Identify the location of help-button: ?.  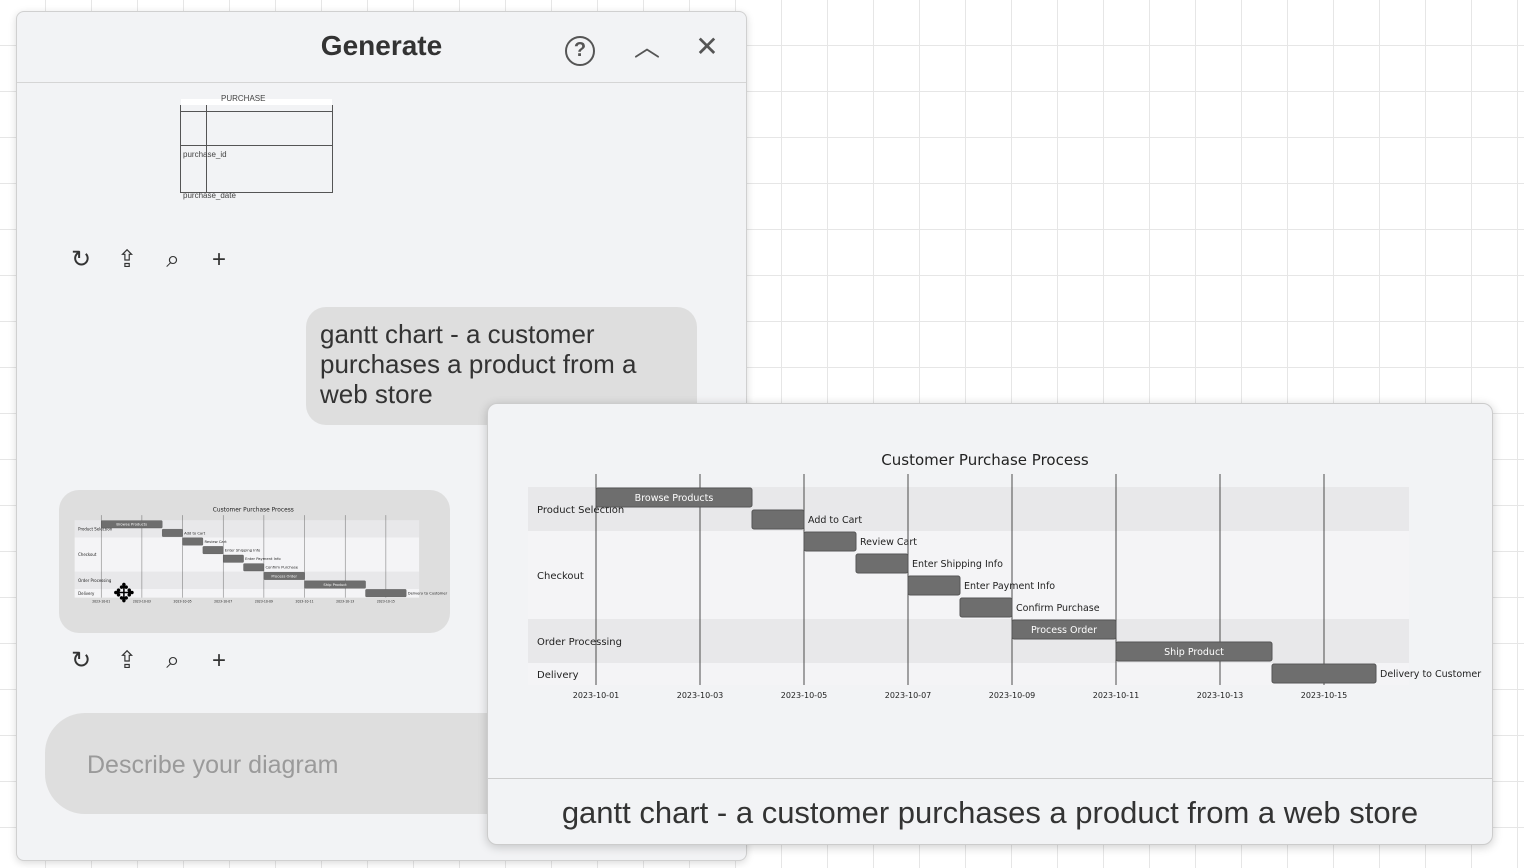
(580, 48).